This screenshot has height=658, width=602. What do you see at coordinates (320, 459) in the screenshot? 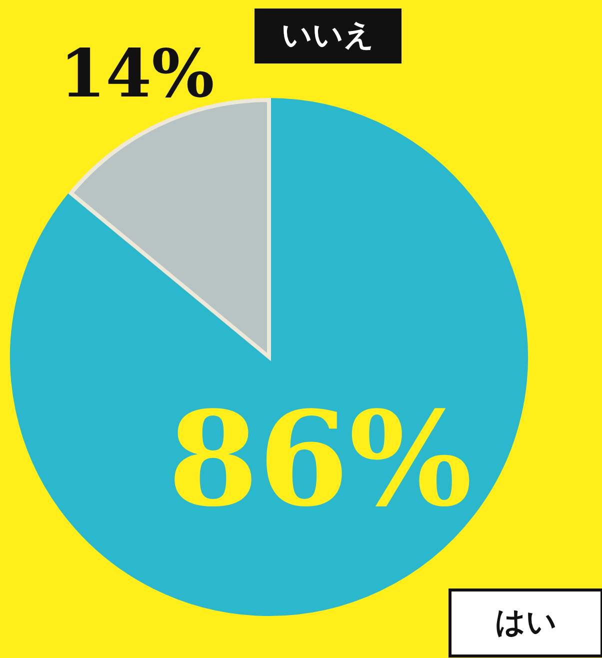
I see `data-label: 86%` at bounding box center [320, 459].